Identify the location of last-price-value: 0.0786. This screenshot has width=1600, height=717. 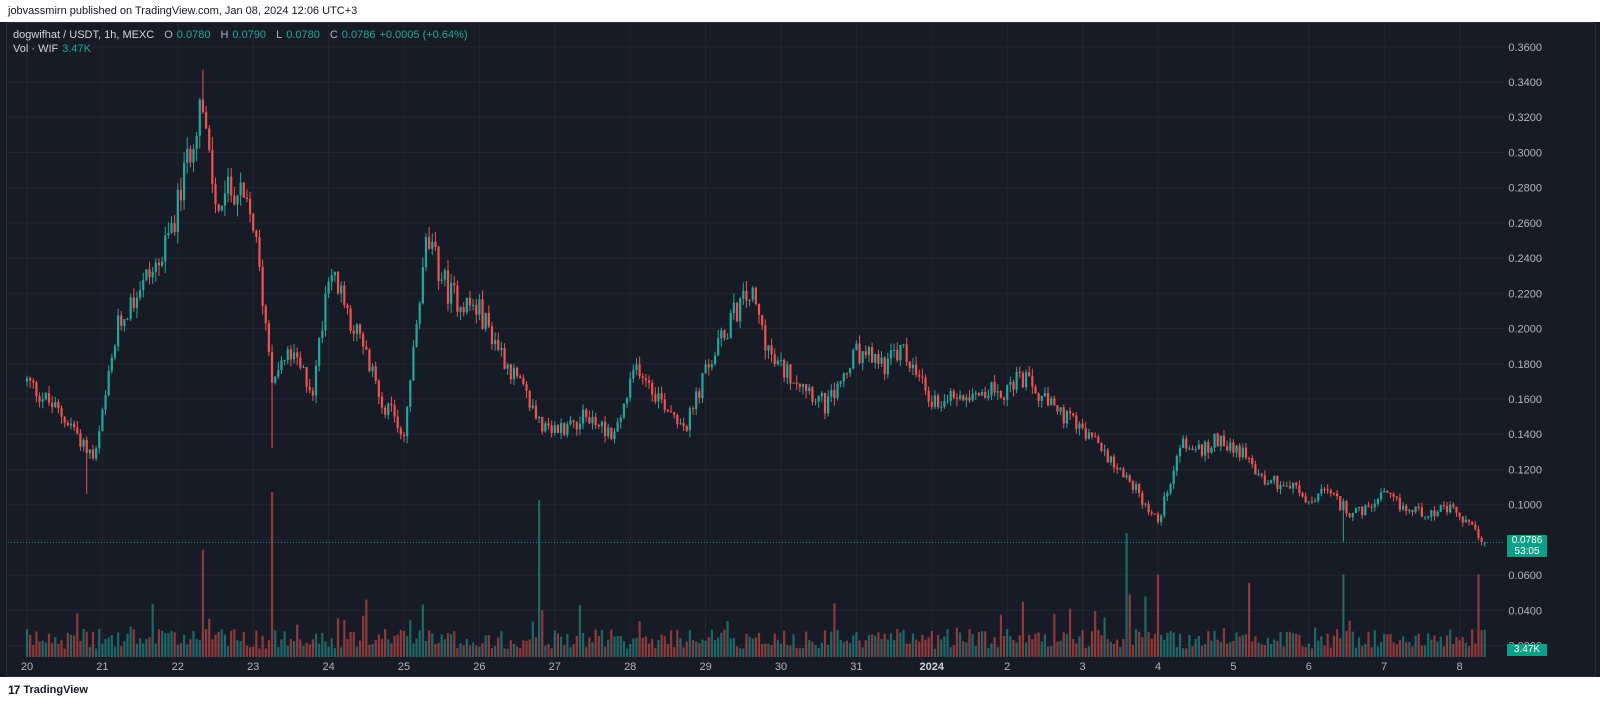
(1527, 540).